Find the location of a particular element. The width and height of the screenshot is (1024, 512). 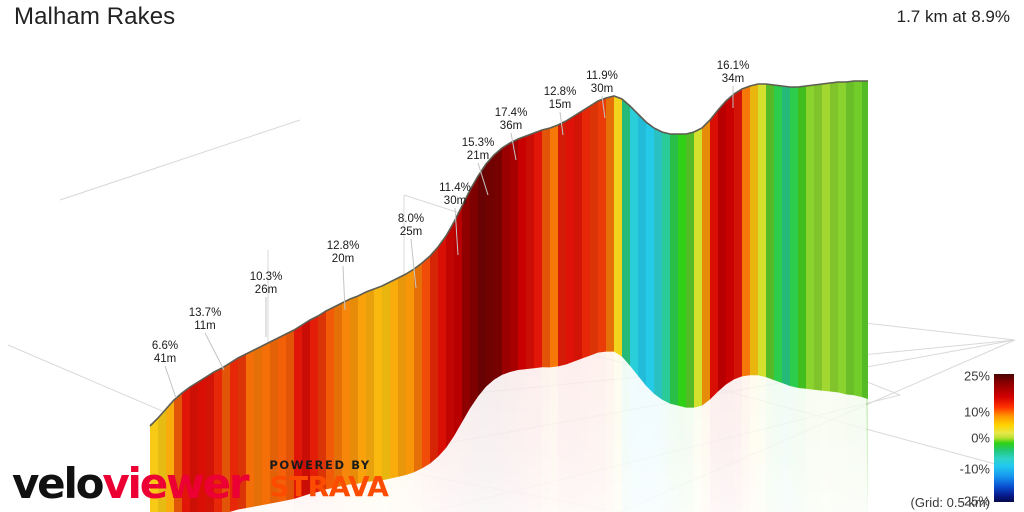

segment-gradient: 13.7% is located at coordinates (205, 313).